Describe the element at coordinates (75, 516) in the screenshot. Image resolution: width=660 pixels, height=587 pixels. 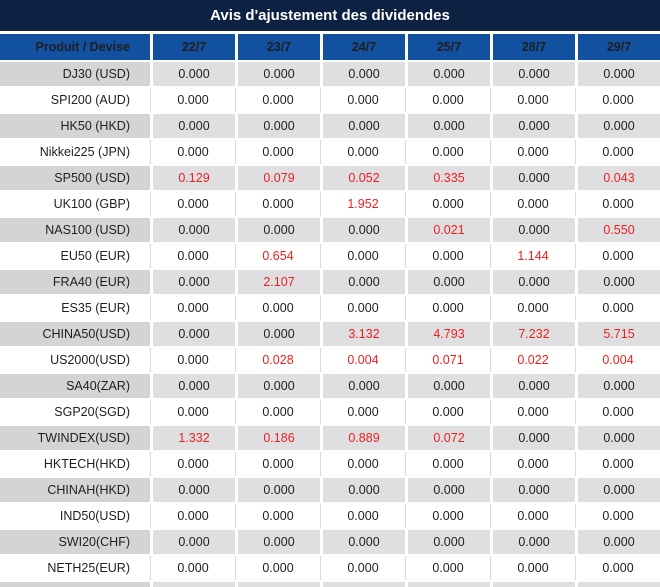
I see `product-cell: IND50(USD)` at that location.